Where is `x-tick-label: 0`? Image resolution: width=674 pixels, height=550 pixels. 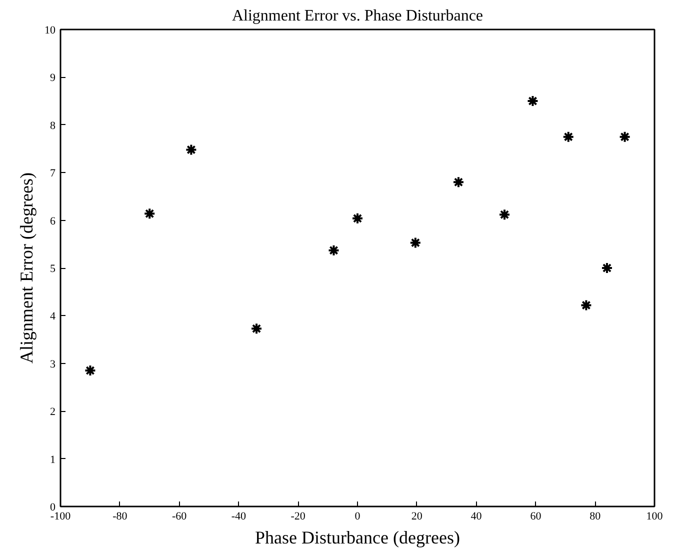 x-tick-label: 0 is located at coordinates (357, 516).